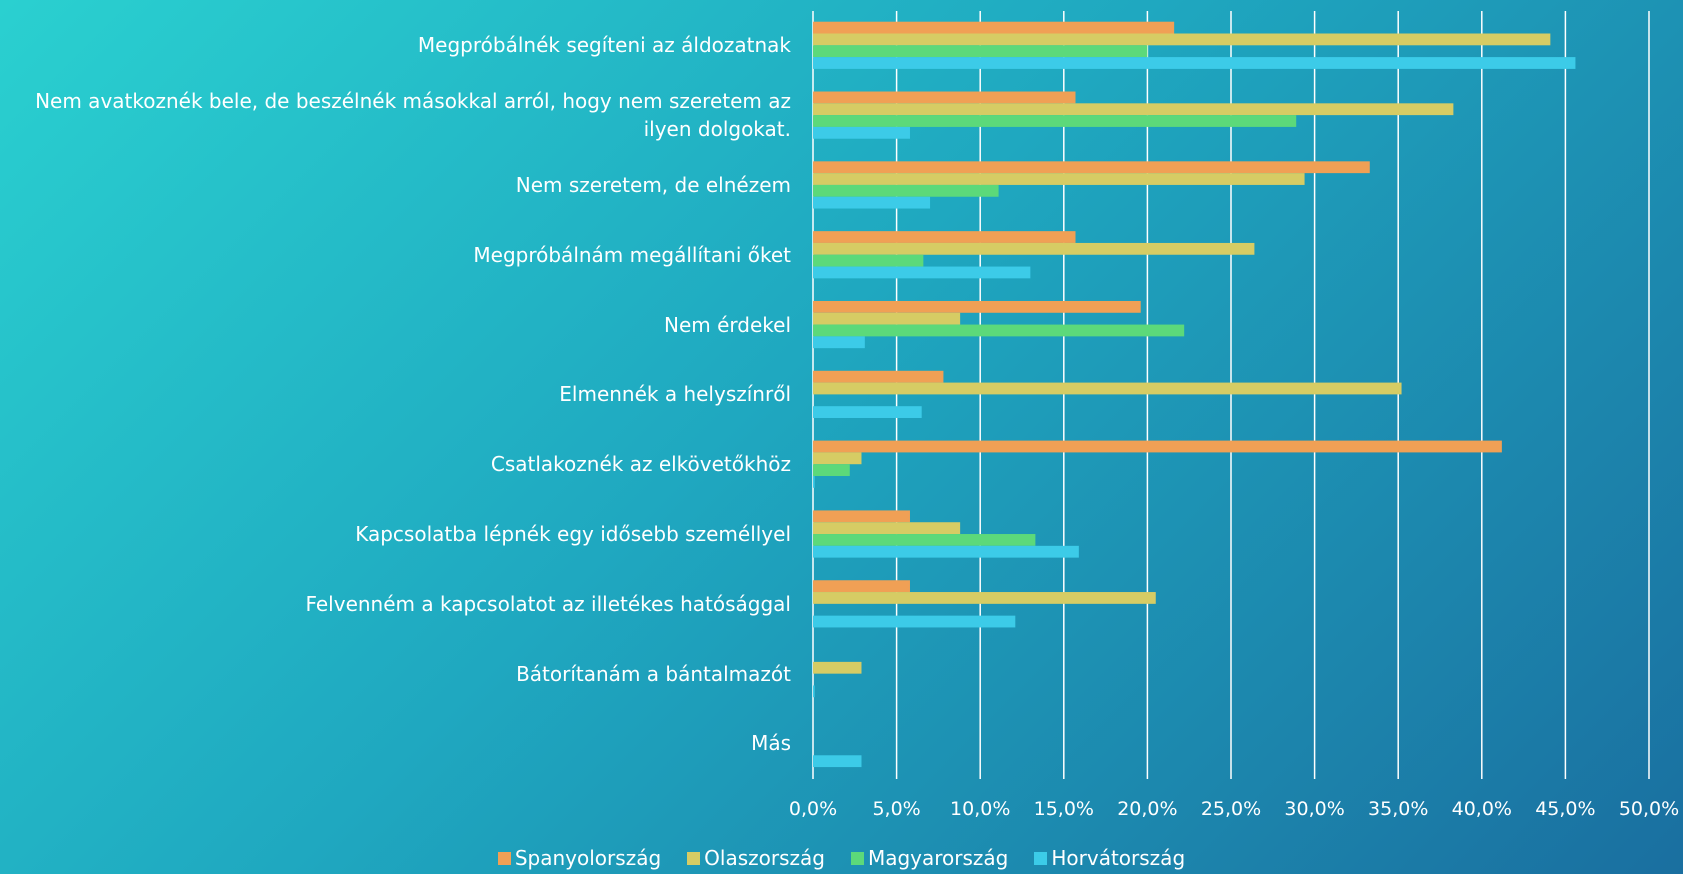 The width and height of the screenshot is (1683, 874). I want to click on legend-item: Magyarország, so click(929, 858).